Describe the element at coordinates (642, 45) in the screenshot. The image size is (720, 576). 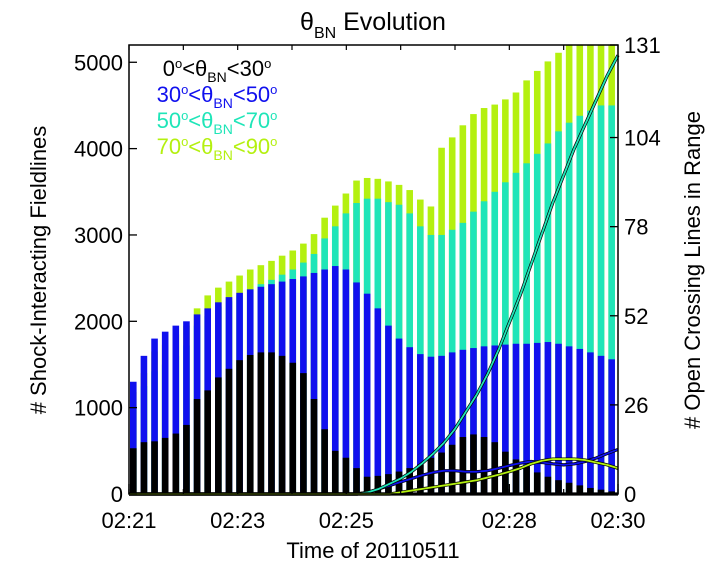
I see `right-y-tick-label-131: 131` at that location.